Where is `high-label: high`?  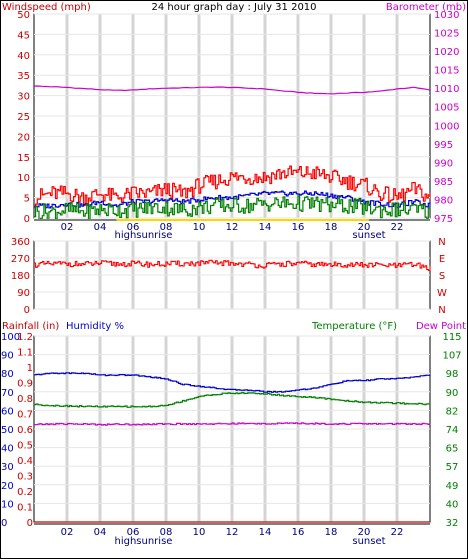
high-label: high is located at coordinates (125, 235).